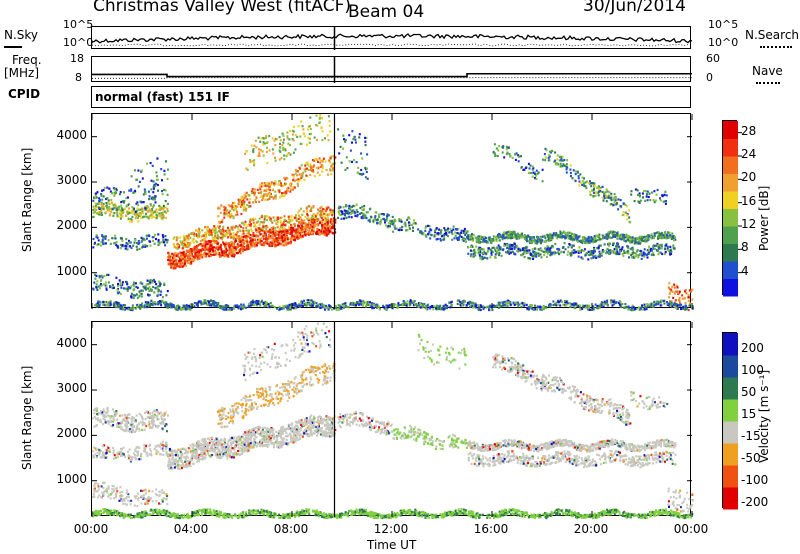  What do you see at coordinates (391, 69) in the screenshot?
I see `freq-strip` at bounding box center [391, 69].